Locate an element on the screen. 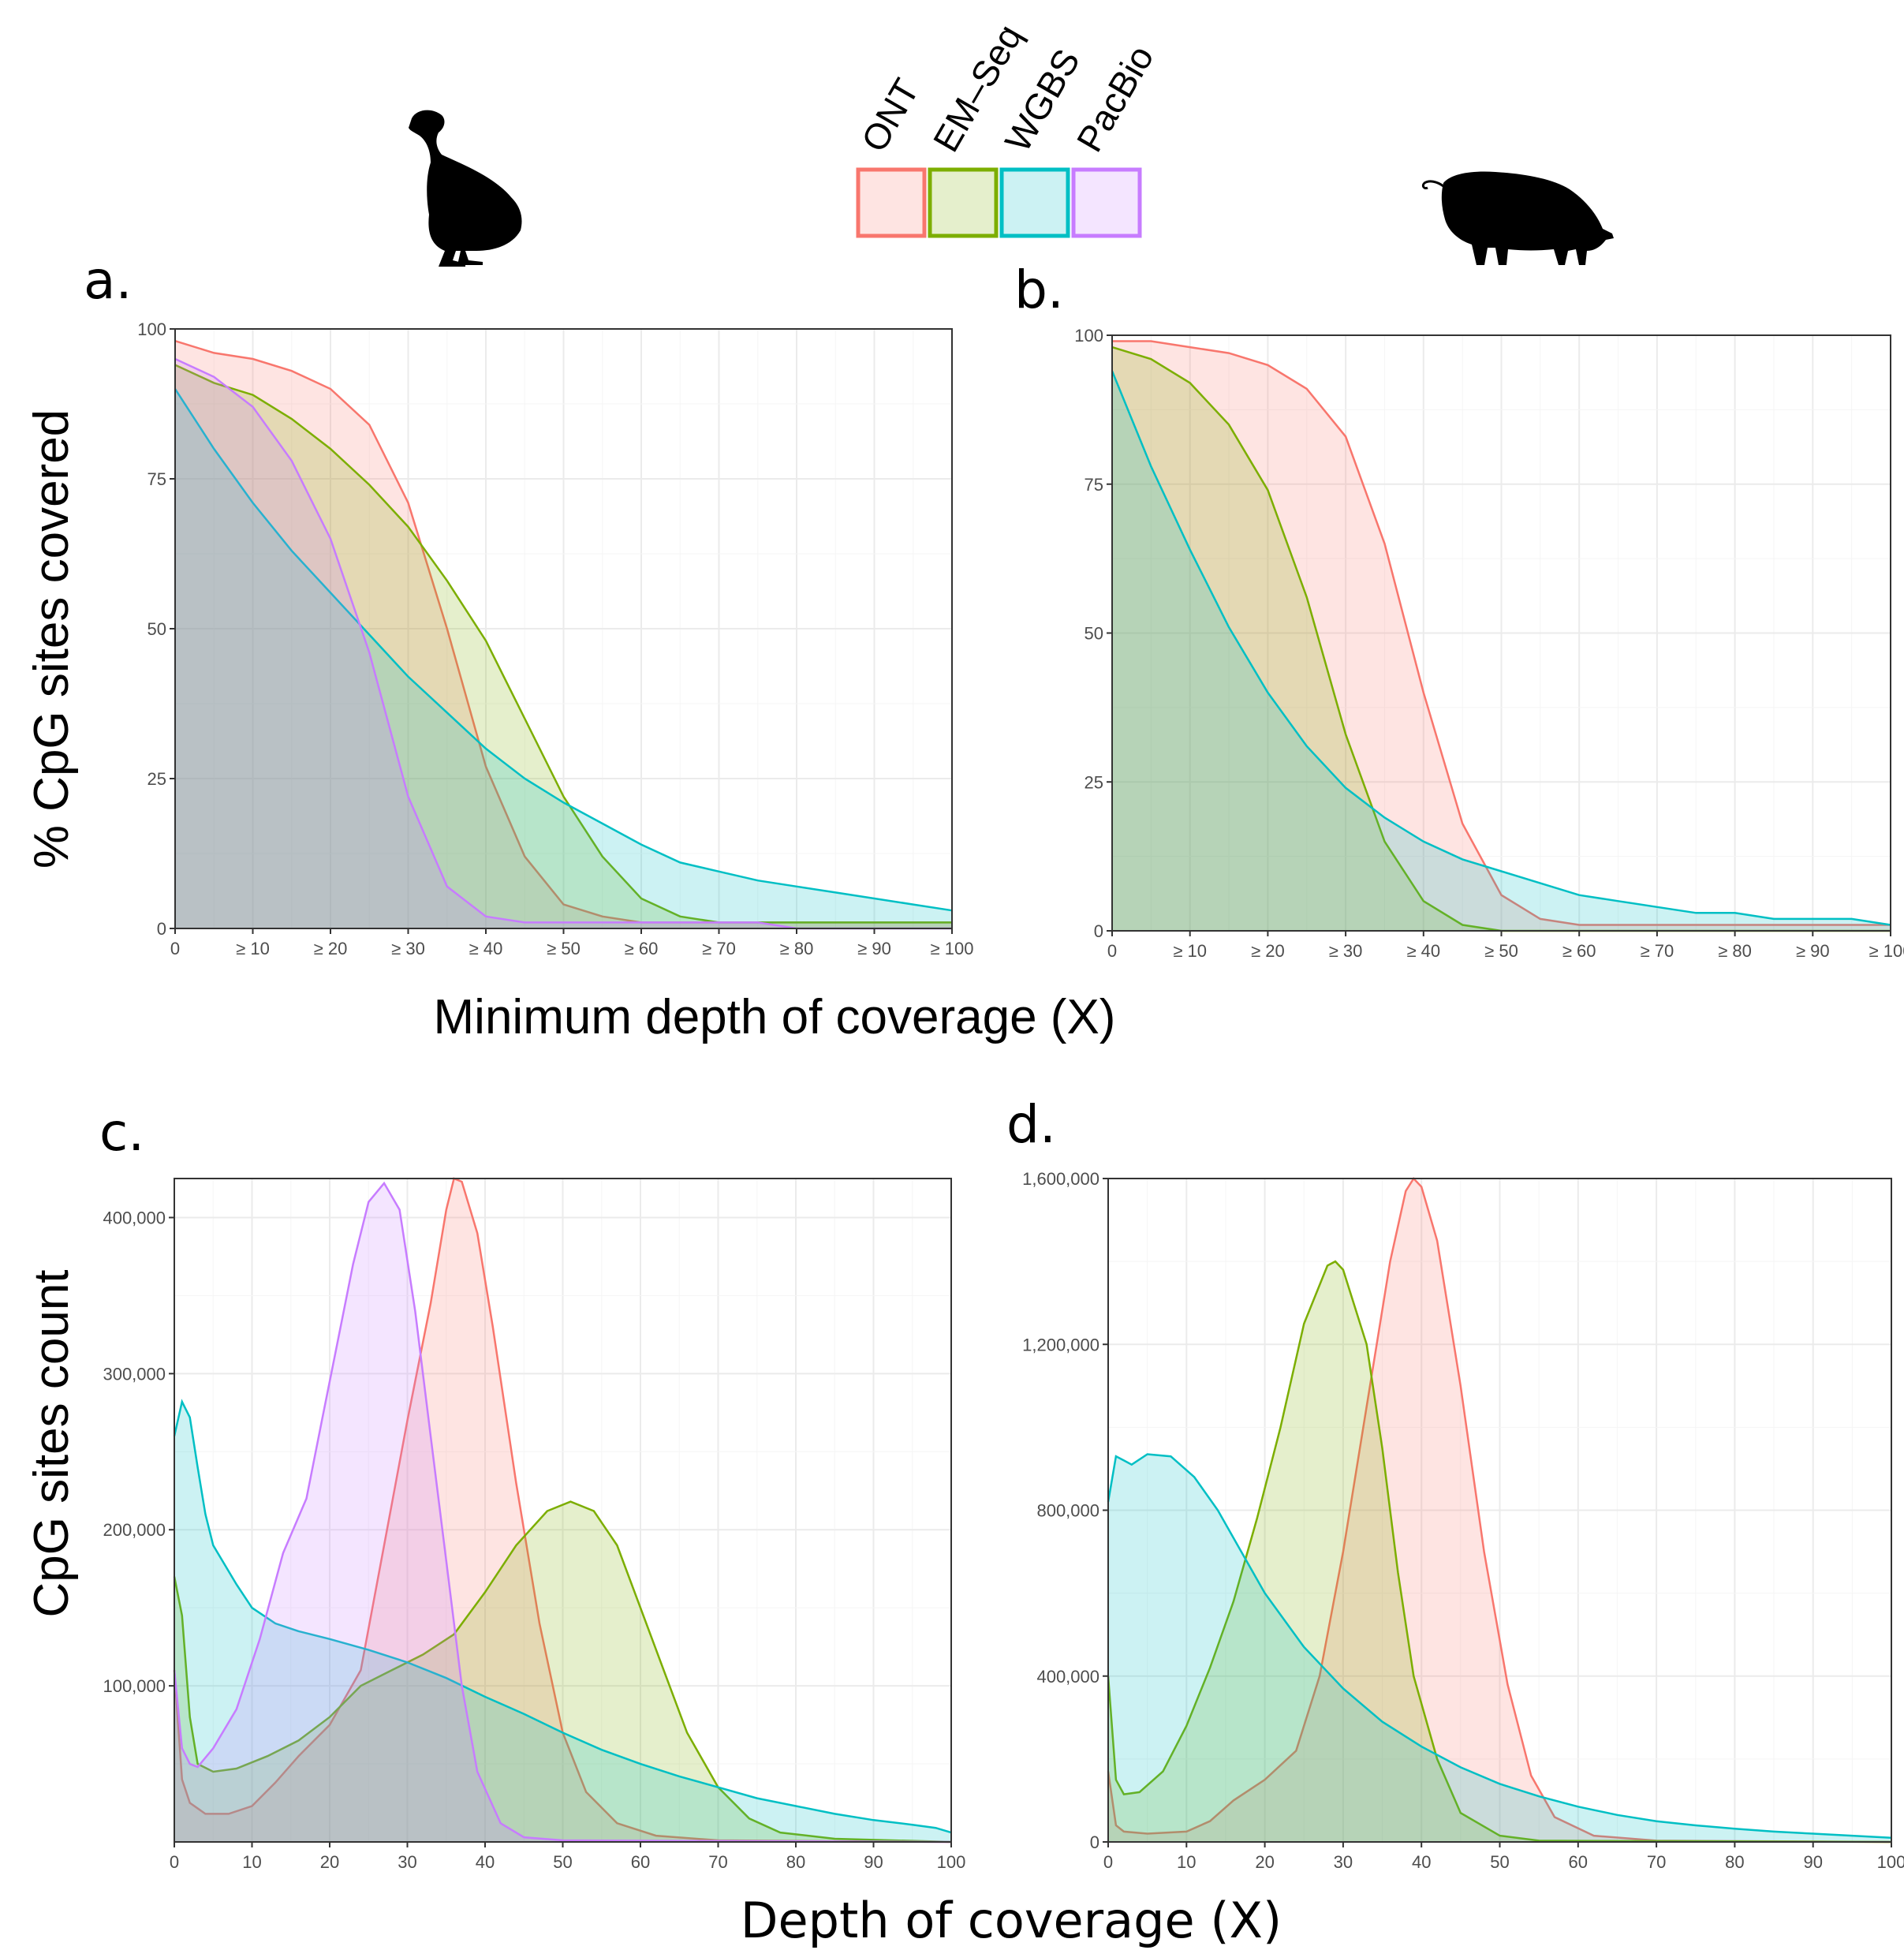 Image resolution: width=1904 pixels, height=1950 pixels. panel-label: b. is located at coordinates (1039, 290).